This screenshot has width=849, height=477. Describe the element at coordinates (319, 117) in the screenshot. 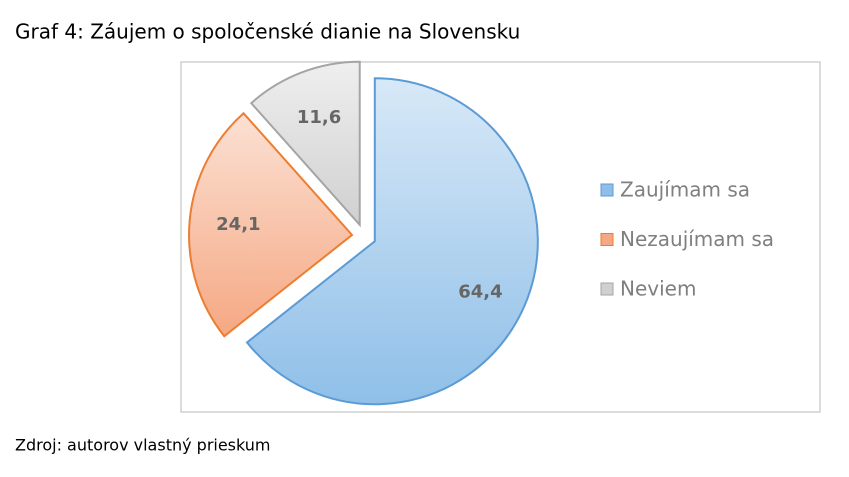

I see `data-label: 11,6` at that location.